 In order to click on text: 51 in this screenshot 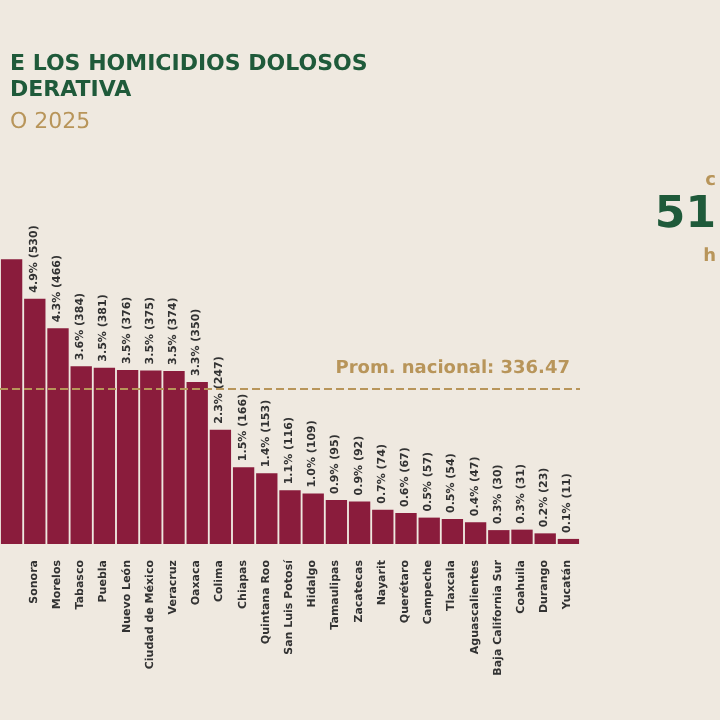, I will do `click(685, 214)`.